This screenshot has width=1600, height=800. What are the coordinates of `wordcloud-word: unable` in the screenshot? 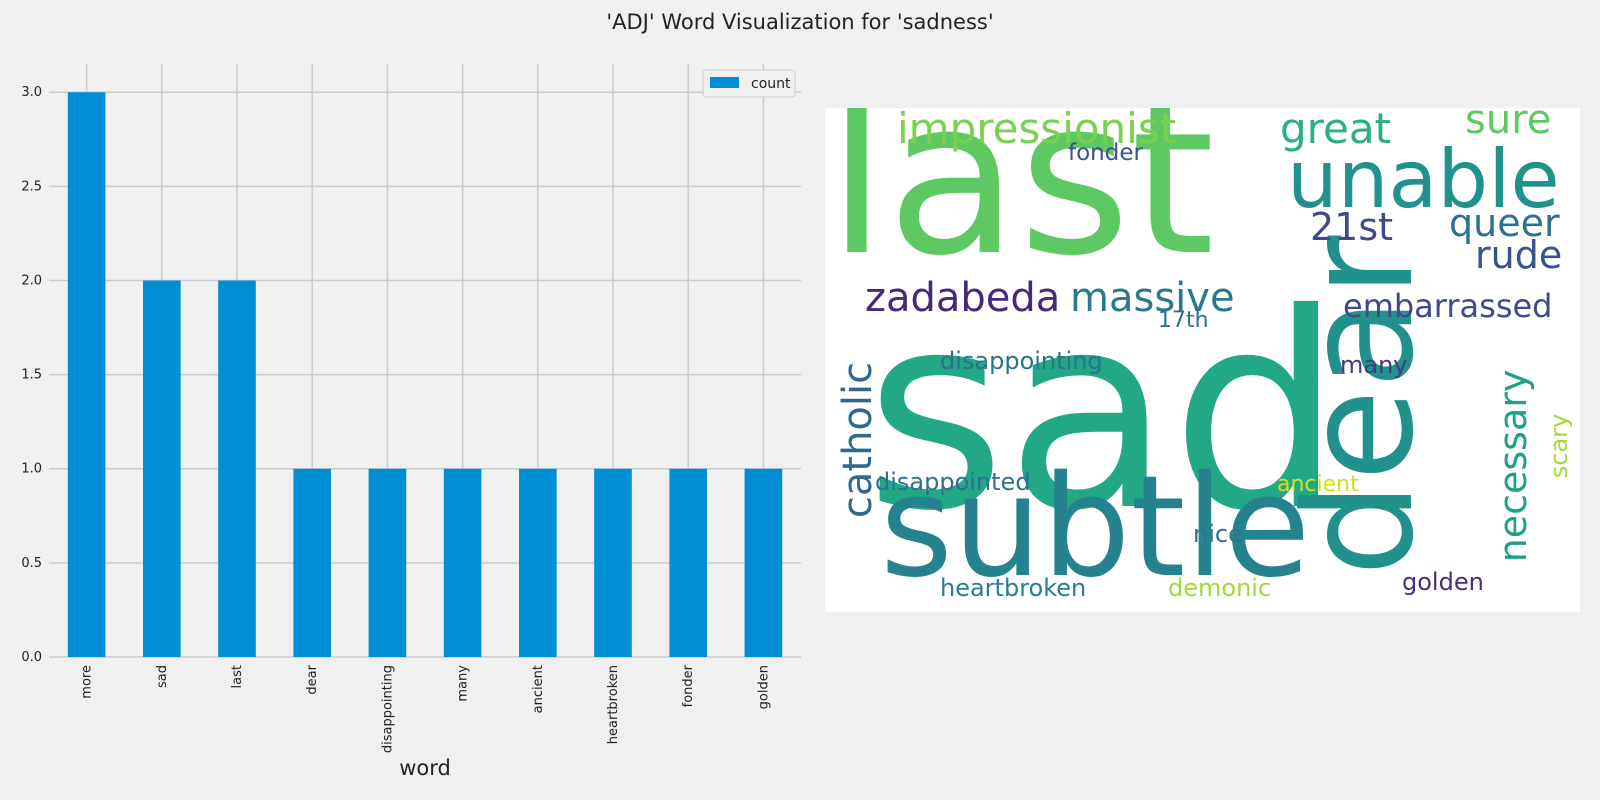 It's located at (1423, 179).